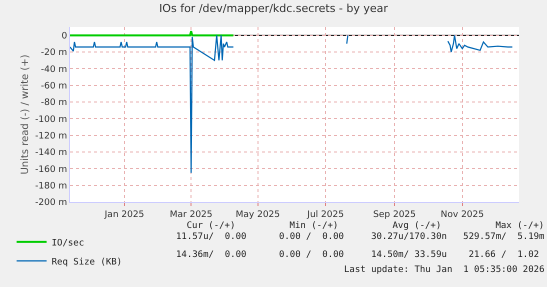 The width and height of the screenshot is (547, 287). Describe the element at coordinates (335, 226) in the screenshot. I see `text: Cur (-/+) Min (-/+) Avg (-/+) Max (-/+)` at that location.